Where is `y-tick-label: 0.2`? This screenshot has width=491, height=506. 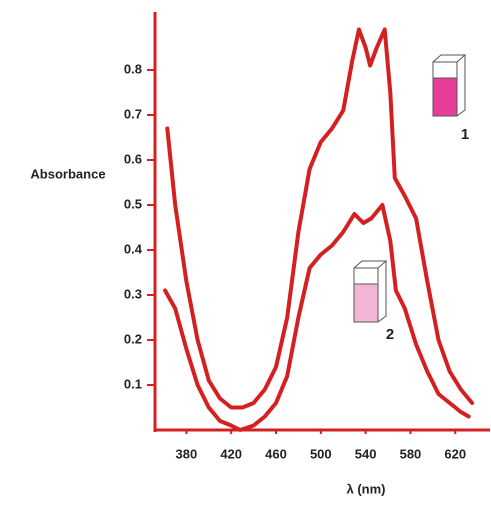 y-tick-label: 0.2 is located at coordinates (133, 338).